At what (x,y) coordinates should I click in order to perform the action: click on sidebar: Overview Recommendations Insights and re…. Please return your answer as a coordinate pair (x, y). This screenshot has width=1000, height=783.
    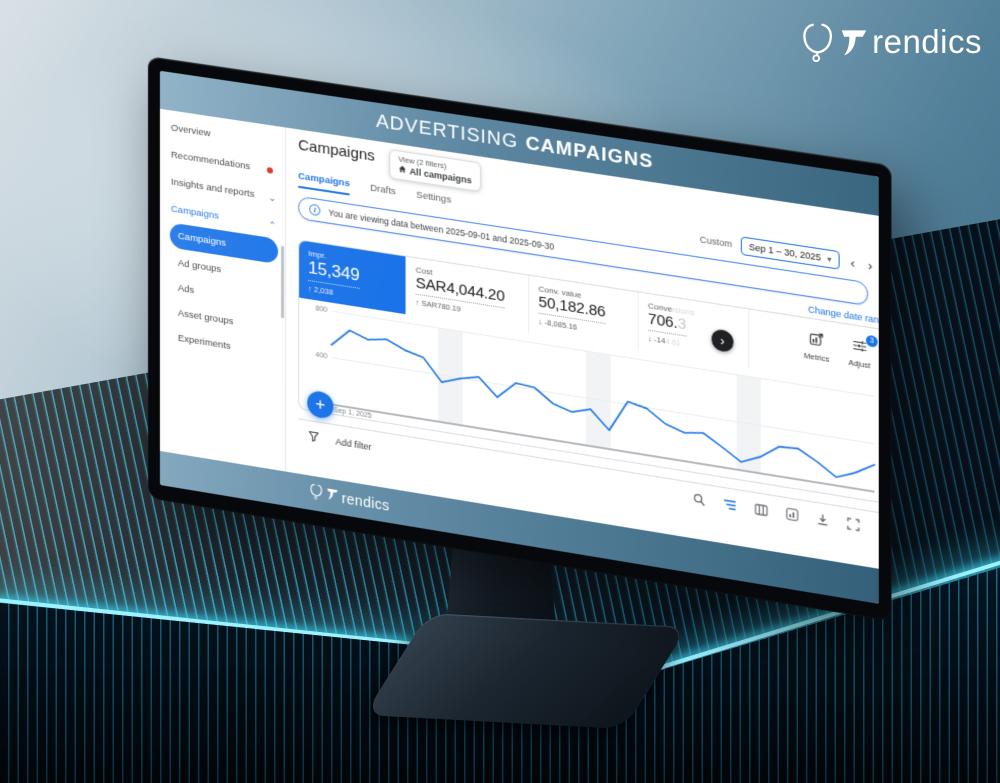
    Looking at the image, I should click on (223, 290).